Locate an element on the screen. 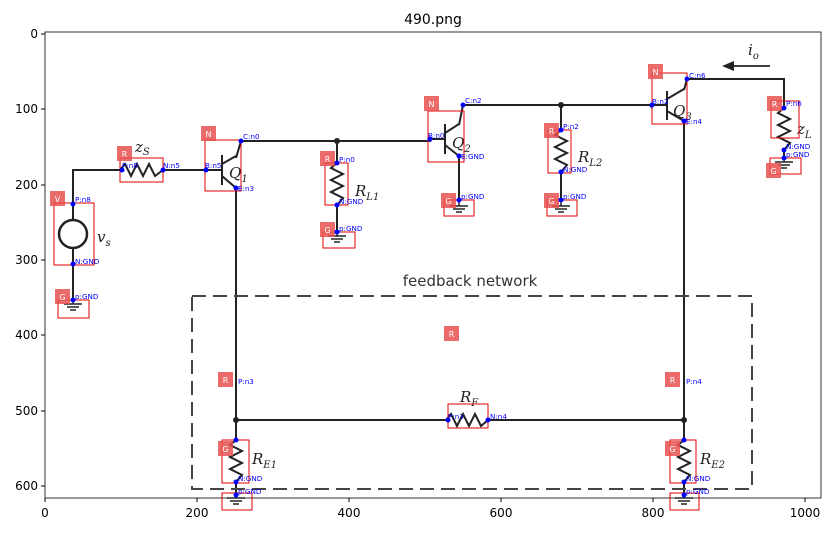 This screenshot has width=831, height=533. badge-n-q1: N is located at coordinates (208, 133).